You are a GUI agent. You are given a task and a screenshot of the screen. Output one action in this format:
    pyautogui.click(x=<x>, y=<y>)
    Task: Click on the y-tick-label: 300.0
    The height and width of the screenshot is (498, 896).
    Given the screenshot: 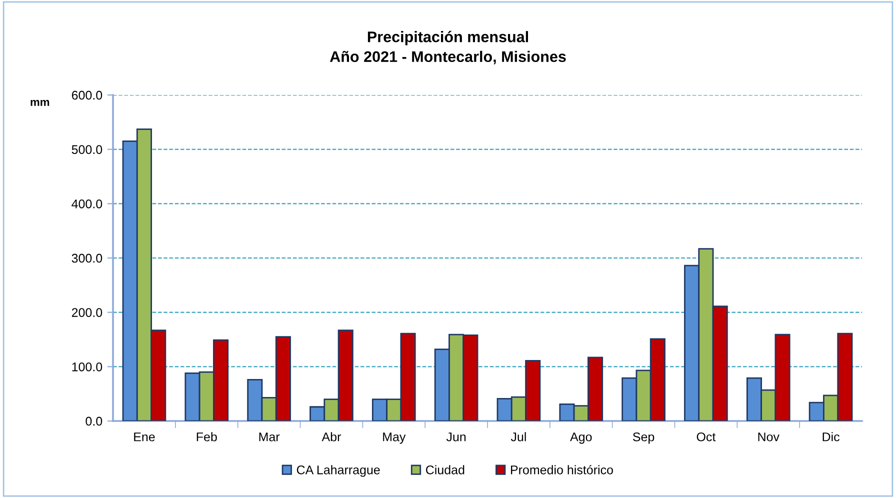 What is the action you would take?
    pyautogui.click(x=87, y=258)
    